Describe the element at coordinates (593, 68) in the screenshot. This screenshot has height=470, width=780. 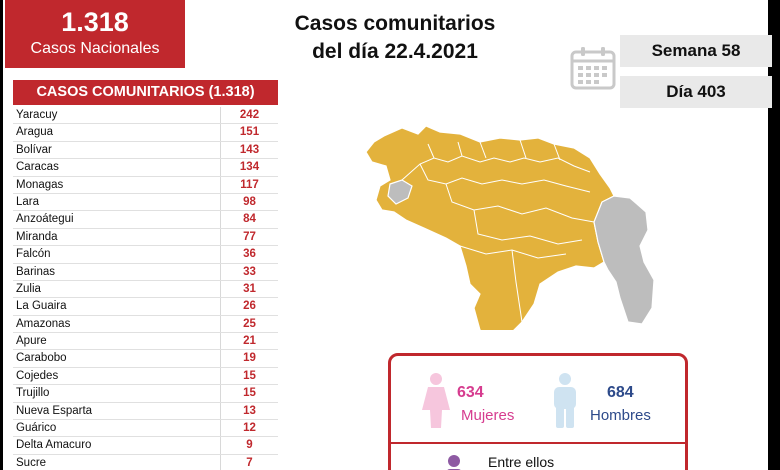
I see `calendar-icon` at that location.